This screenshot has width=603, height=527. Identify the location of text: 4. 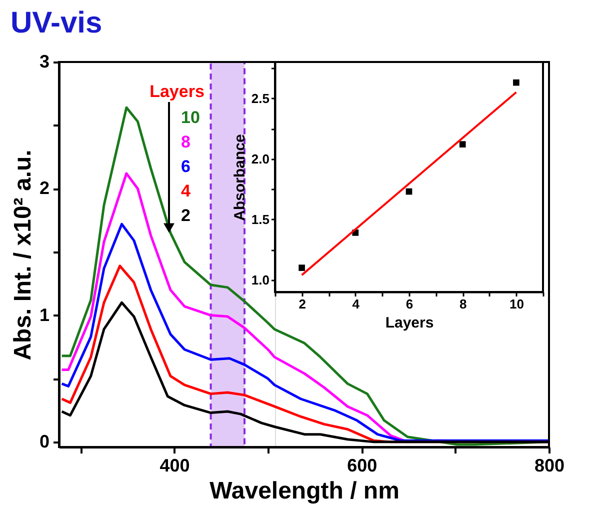
(186, 191).